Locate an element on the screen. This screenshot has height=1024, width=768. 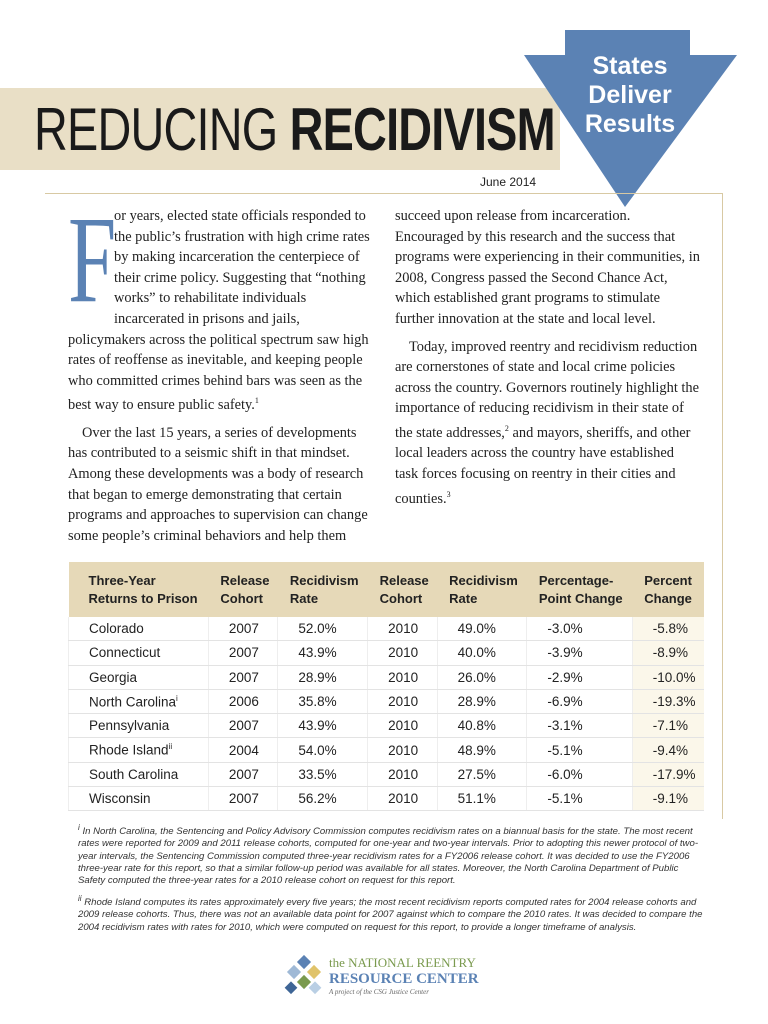
table-cell: 33.5% is located at coordinates (322, 775).